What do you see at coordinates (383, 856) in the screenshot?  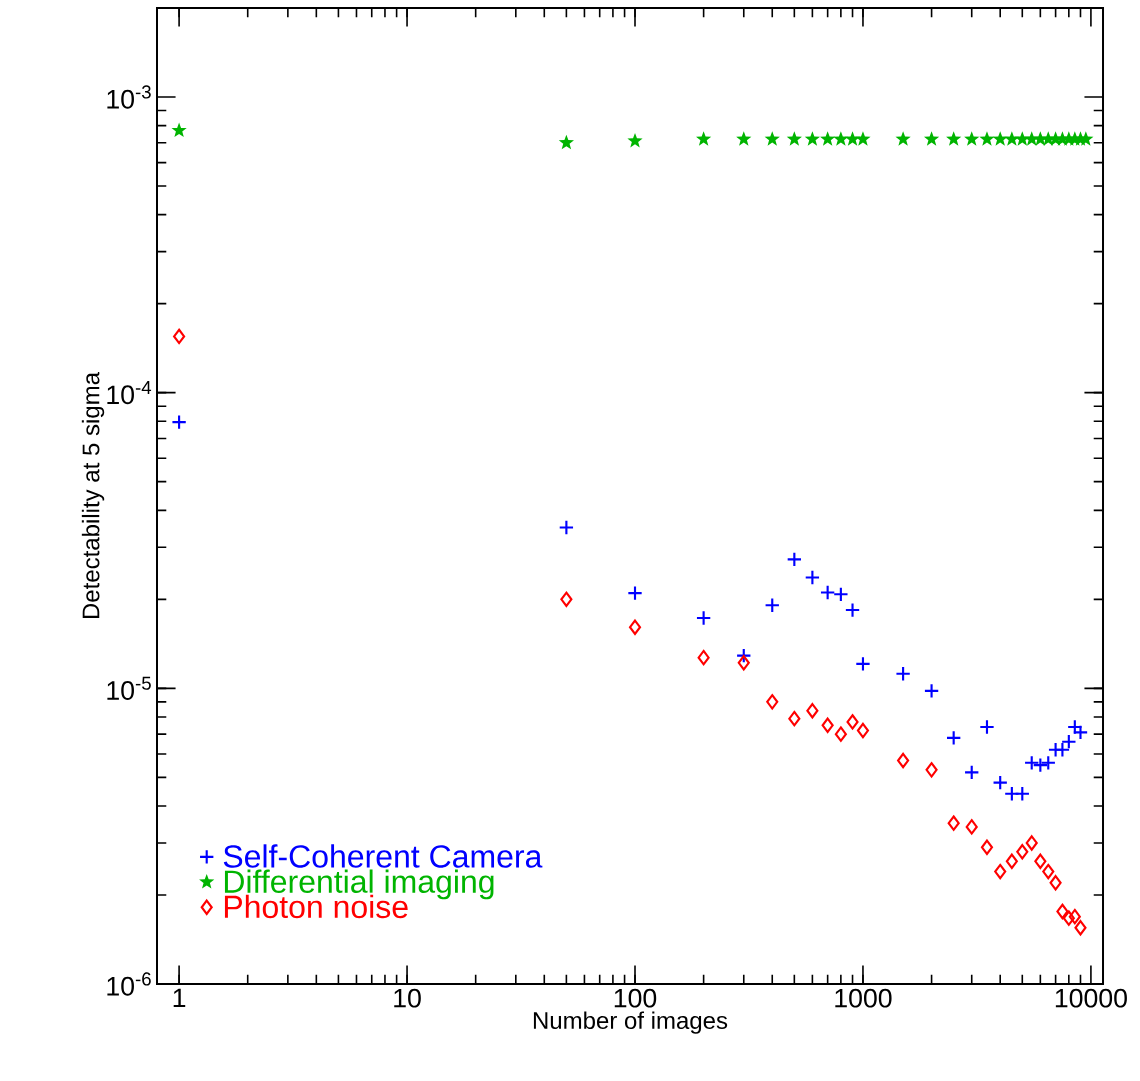 I see `legend-label: Self-Coherent Camera` at bounding box center [383, 856].